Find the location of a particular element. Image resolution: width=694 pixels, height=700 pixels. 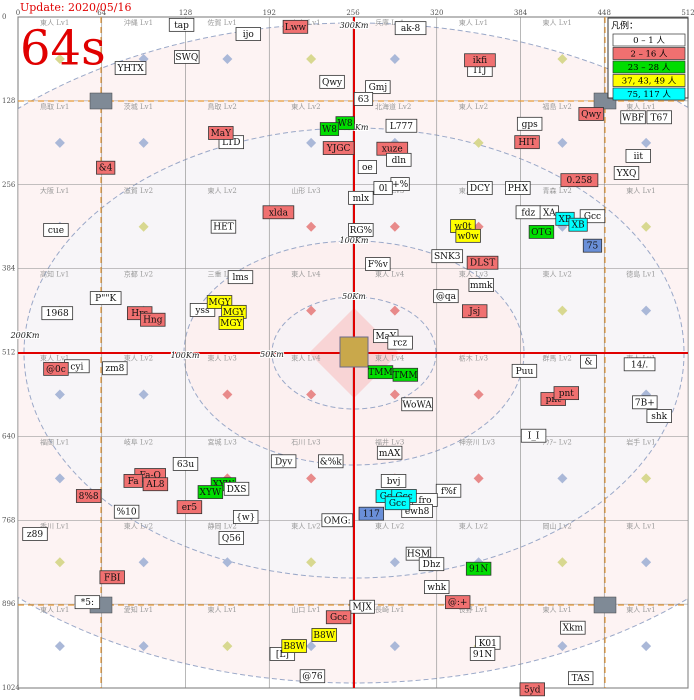

player-name: Lww is located at coordinates (296, 28).